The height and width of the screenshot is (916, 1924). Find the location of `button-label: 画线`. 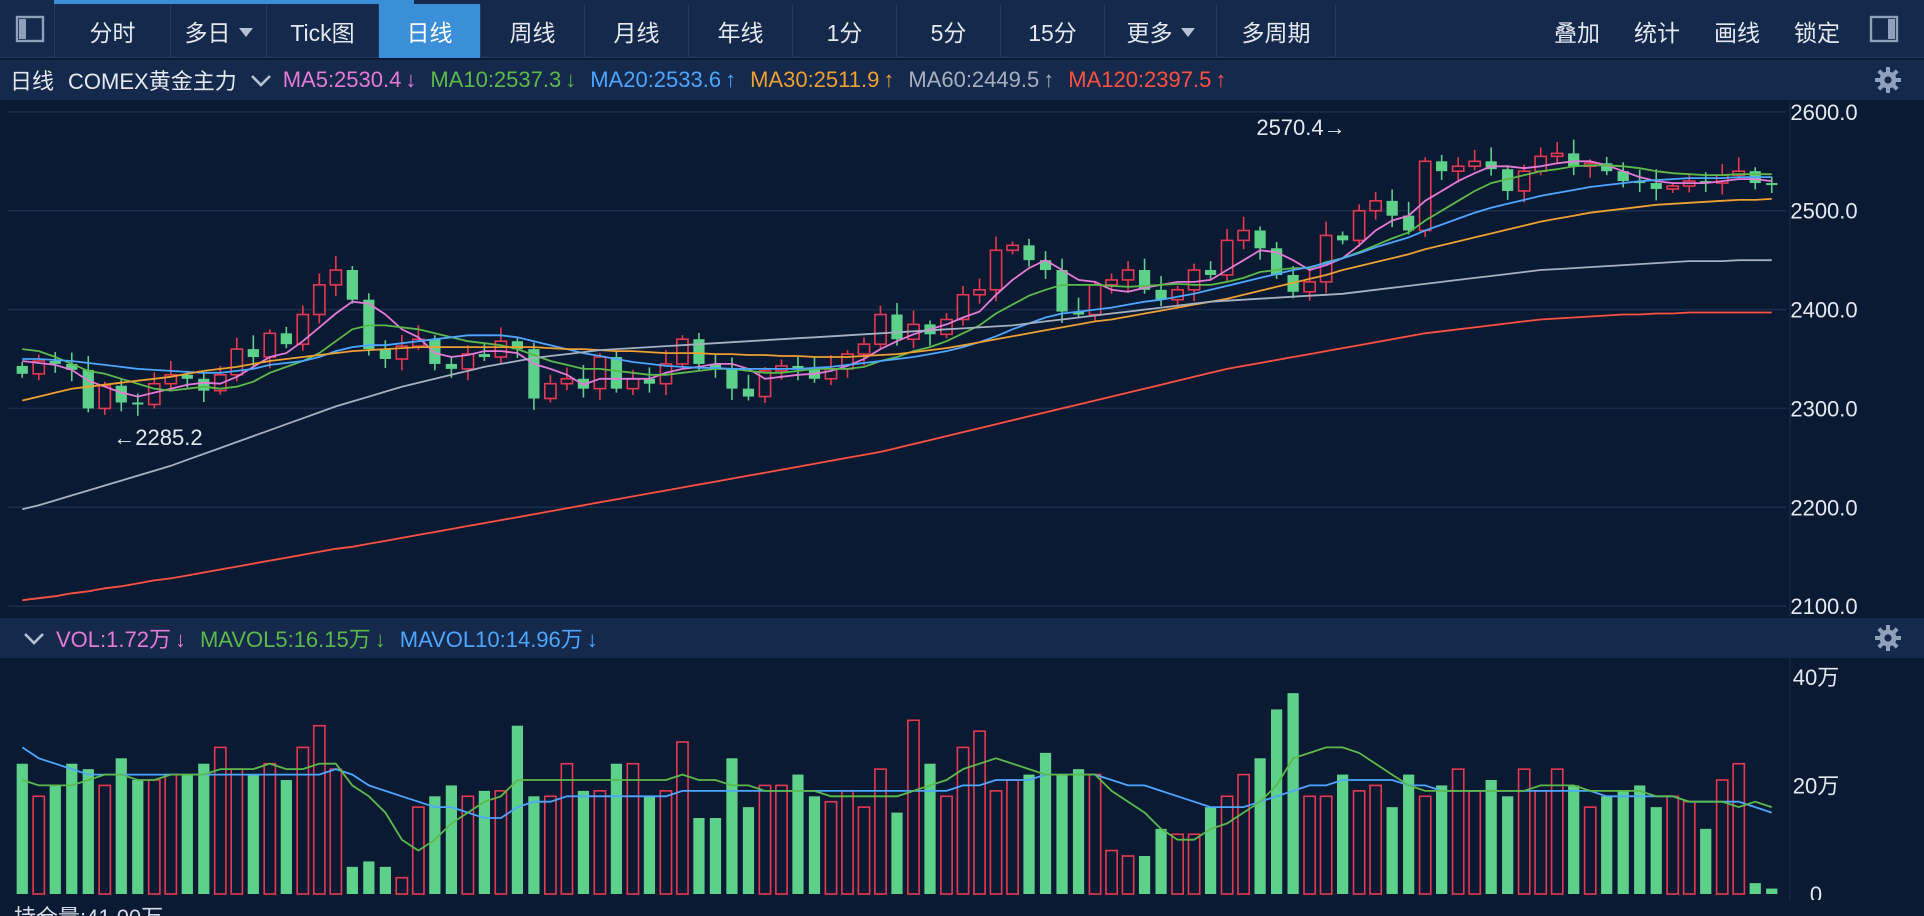

button-label: 画线 is located at coordinates (1737, 33).